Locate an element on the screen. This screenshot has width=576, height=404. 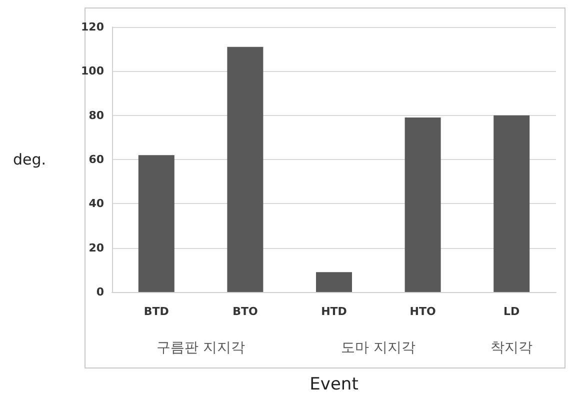
y-tick-label: 20 is located at coordinates (96, 247).